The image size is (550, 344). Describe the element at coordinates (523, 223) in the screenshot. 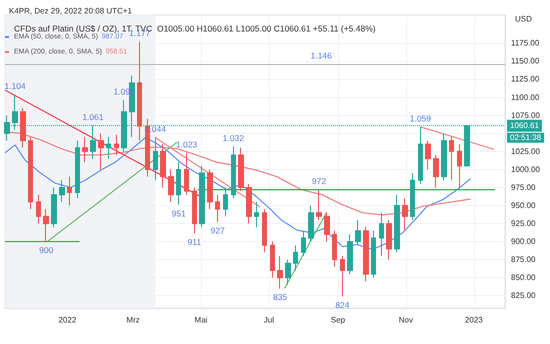

I see `y-tick-label: 925.00` at that location.